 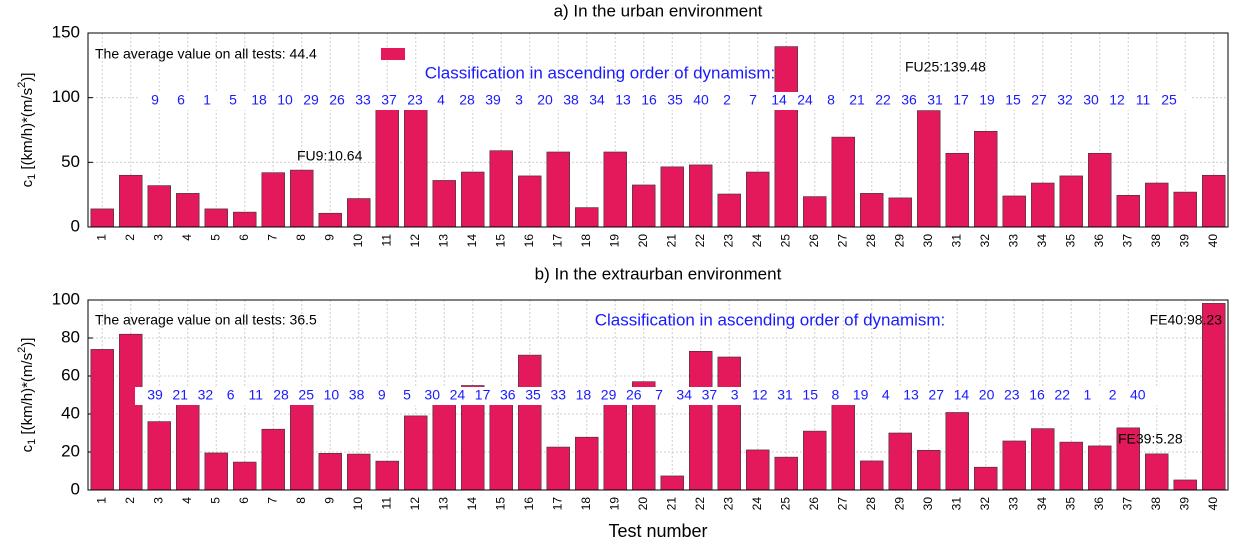 I want to click on classification-rank: 33, so click(x=558, y=395).